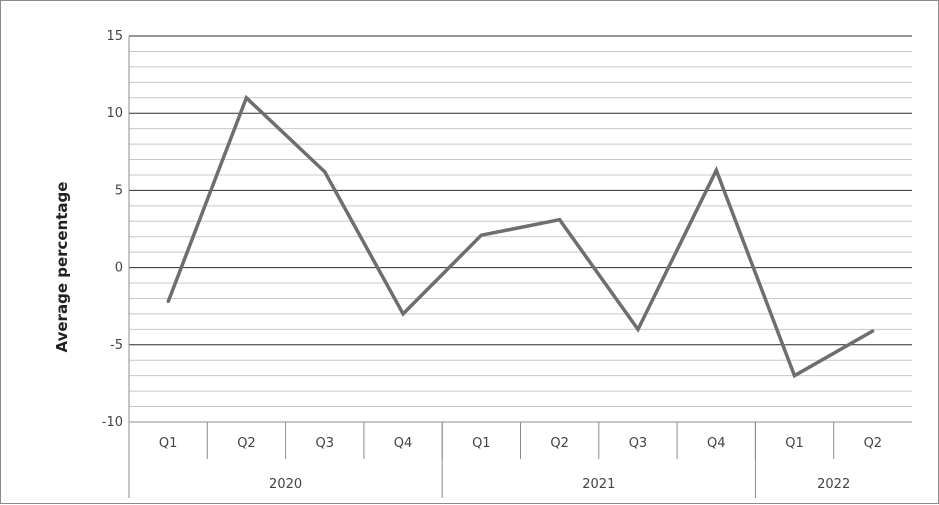 This screenshot has height=505, width=939. Describe the element at coordinates (114, 36) in the screenshot. I see `y-tick-label: 15` at that location.